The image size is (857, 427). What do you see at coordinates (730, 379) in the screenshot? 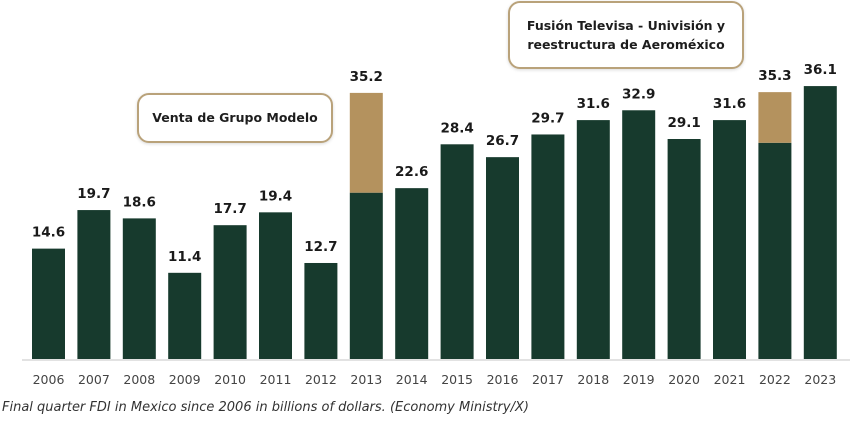
I see `x-tick-2021: 2021` at bounding box center [730, 379].